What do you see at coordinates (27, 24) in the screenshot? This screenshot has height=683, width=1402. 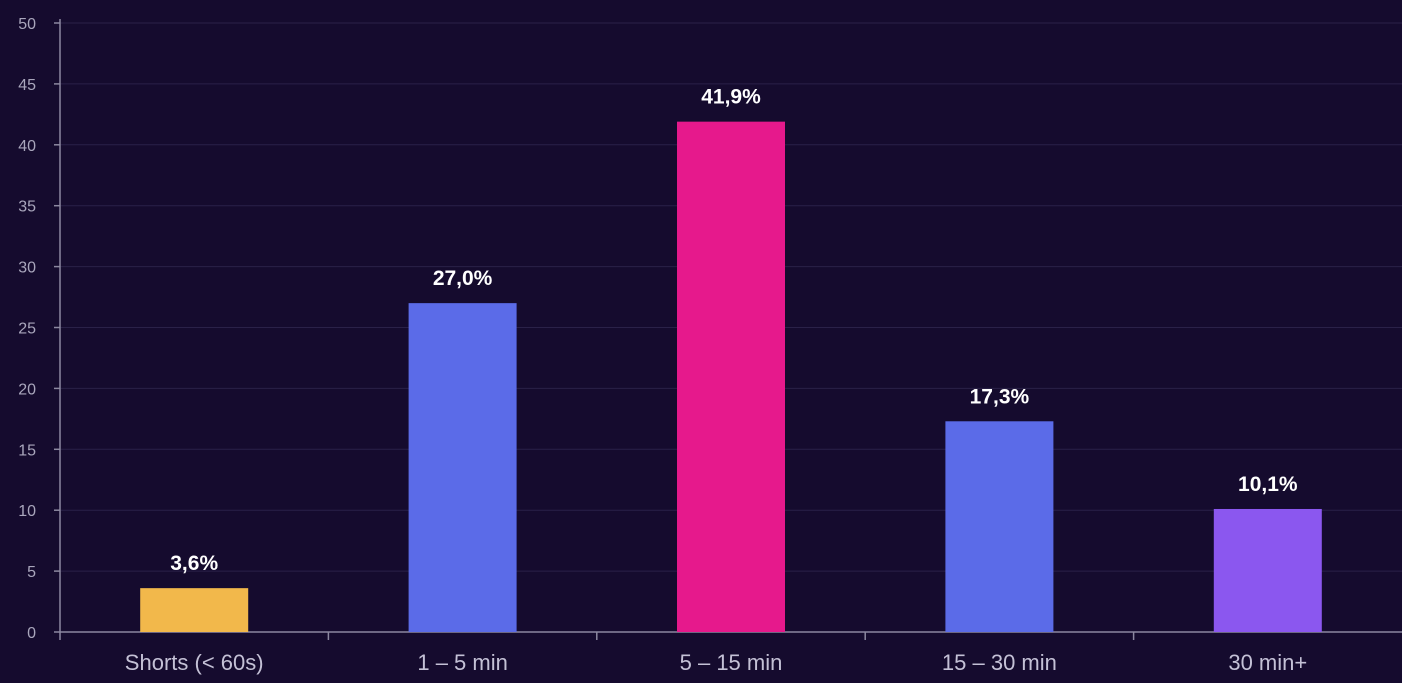 I see `y-tick-label: 50` at bounding box center [27, 24].